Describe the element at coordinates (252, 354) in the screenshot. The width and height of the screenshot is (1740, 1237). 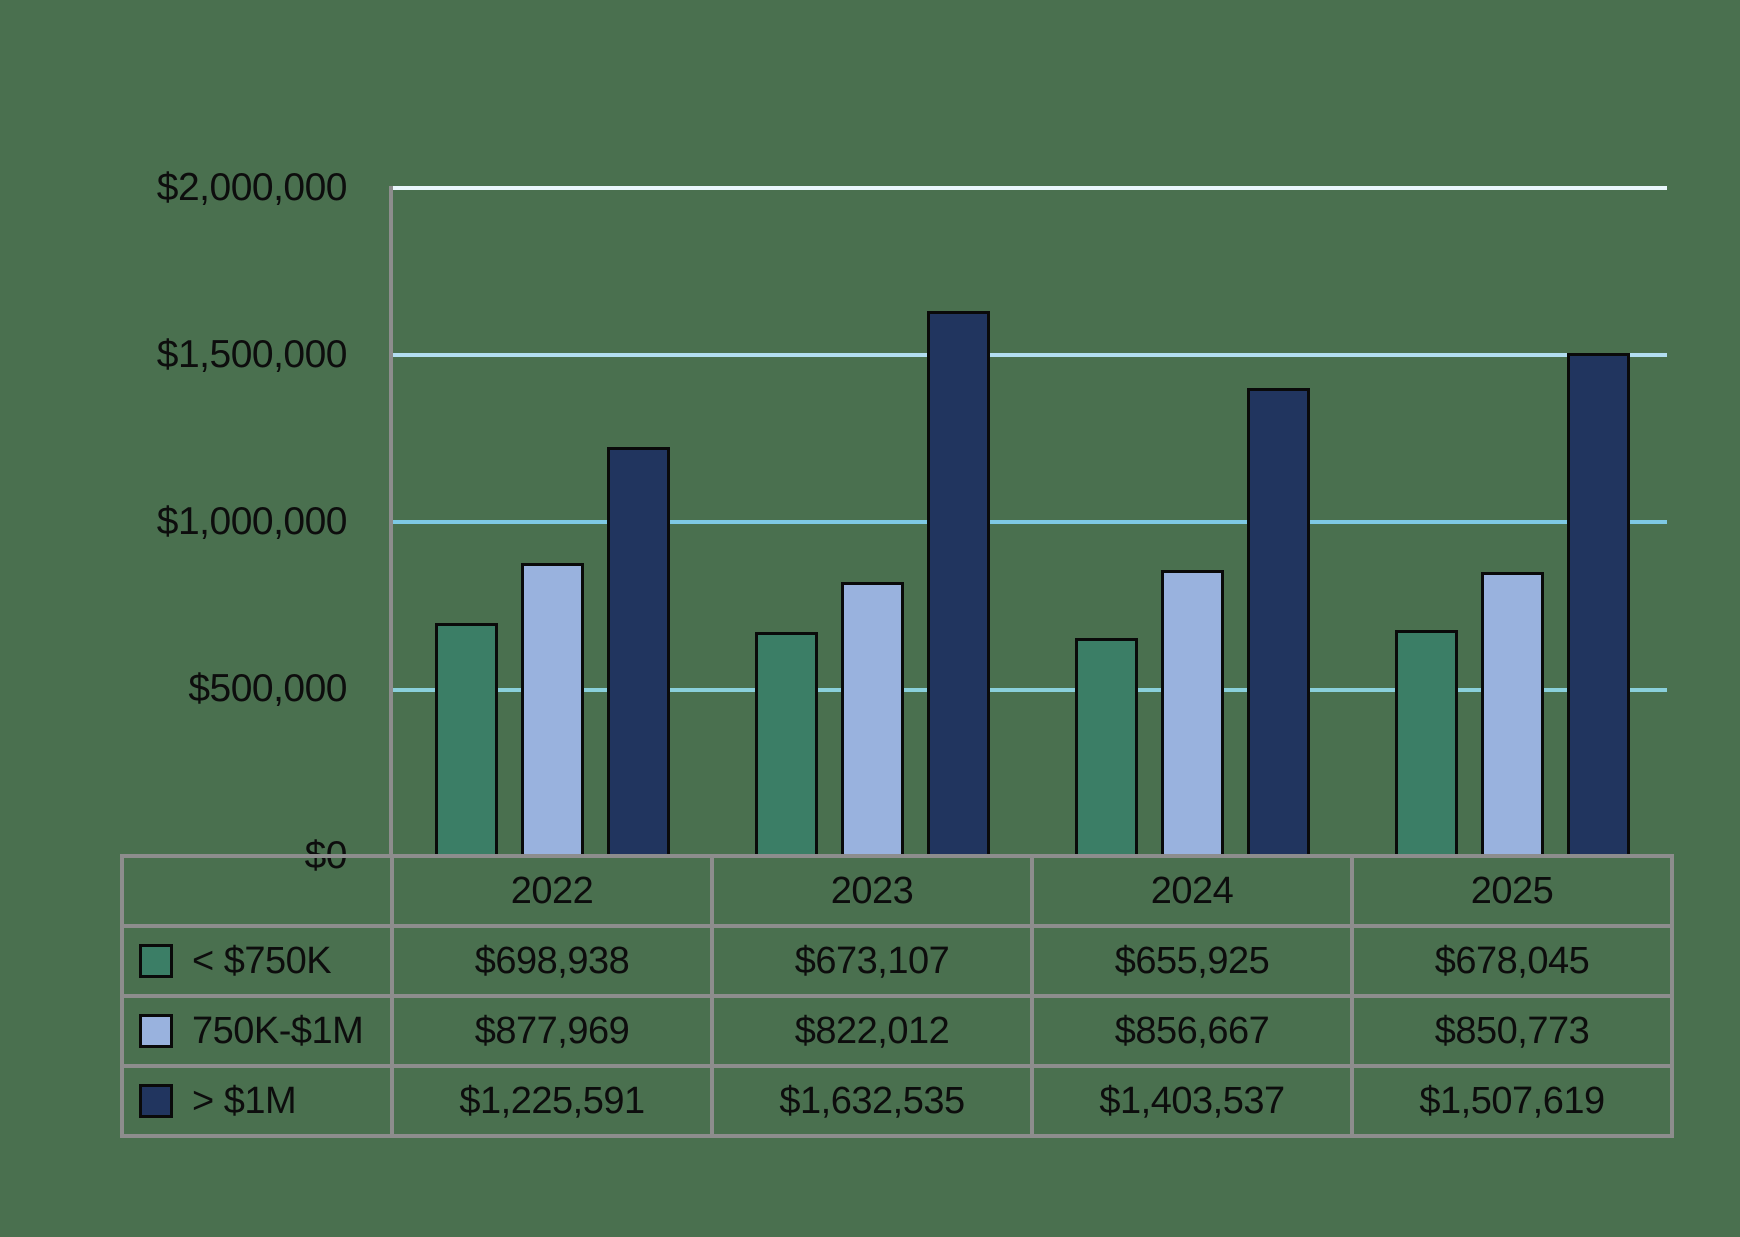
I see `y-axis-tick-label: $1,500,000` at that location.